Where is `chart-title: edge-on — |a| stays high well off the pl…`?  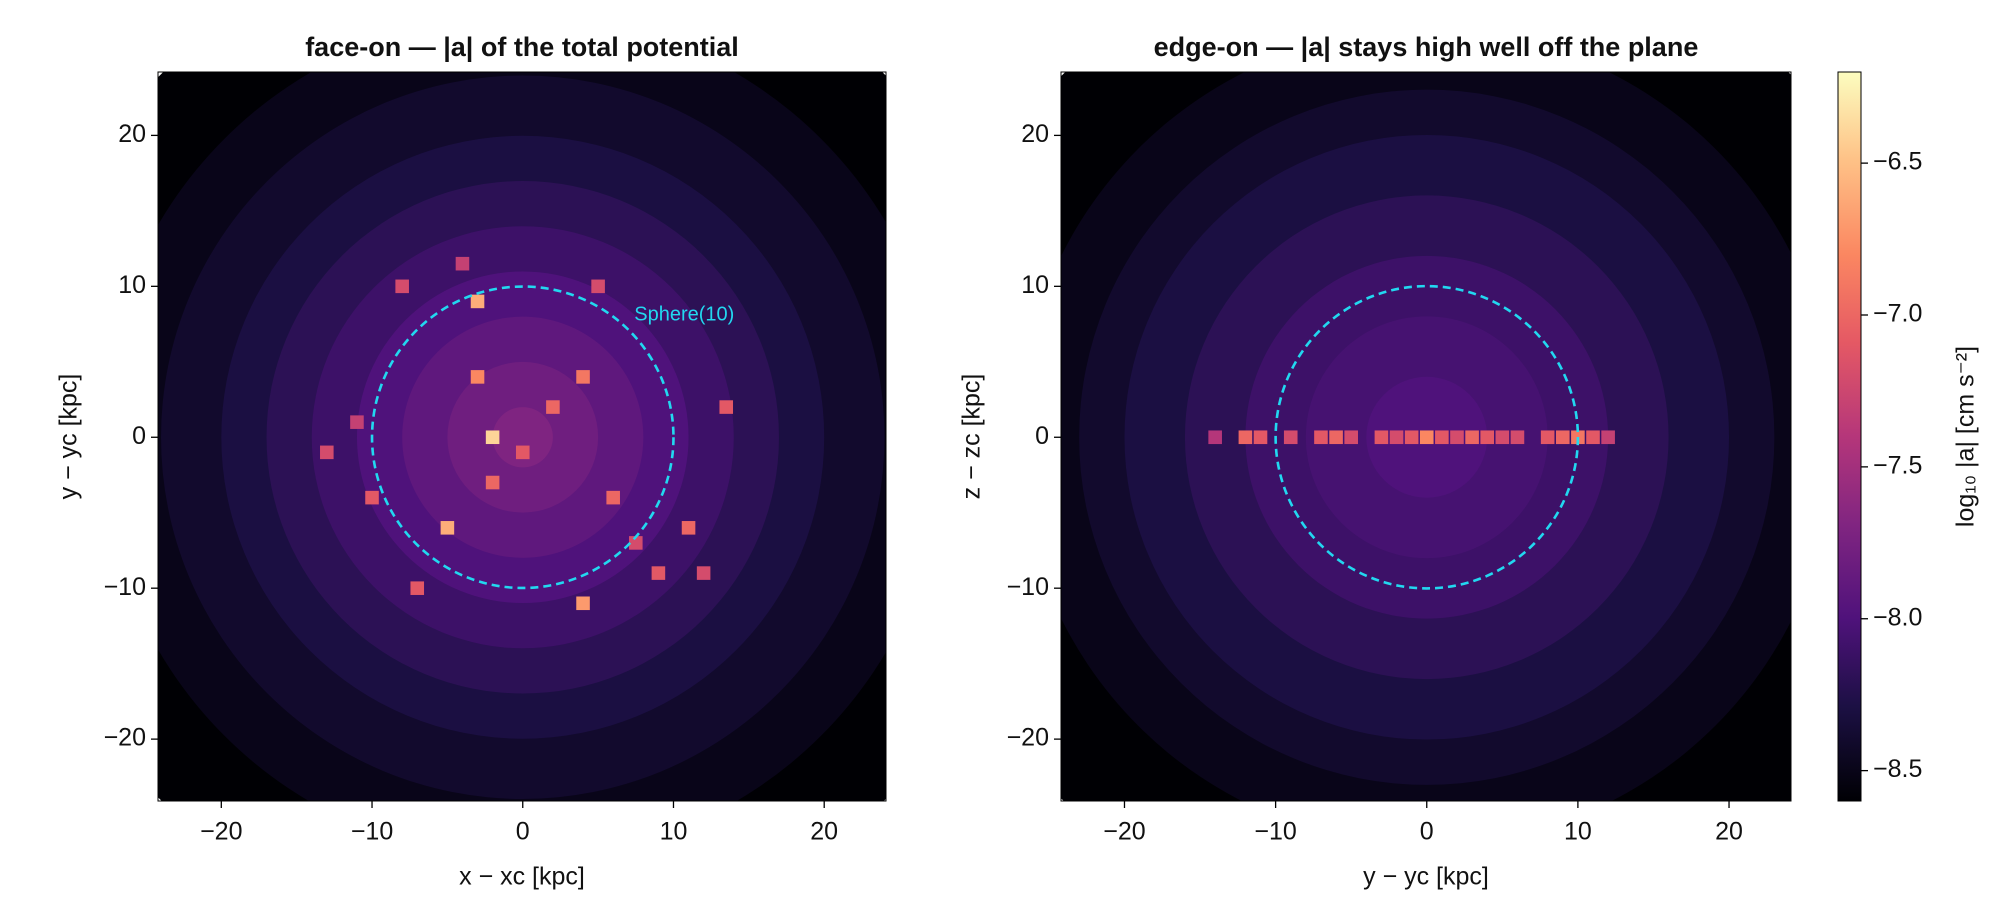
chart-title: edge-on — |a| stays high well off the pl… is located at coordinates (1426, 47).